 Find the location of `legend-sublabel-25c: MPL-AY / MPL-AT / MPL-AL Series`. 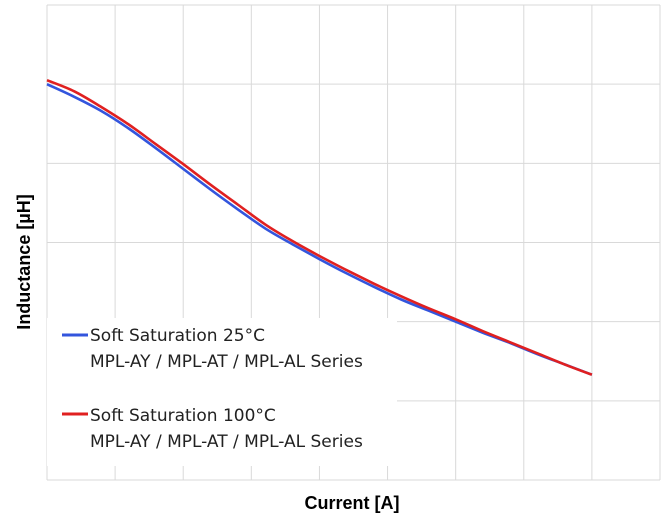

legend-sublabel-25c: MPL-AY / MPL-AT / MPL-AL Series is located at coordinates (226, 362).